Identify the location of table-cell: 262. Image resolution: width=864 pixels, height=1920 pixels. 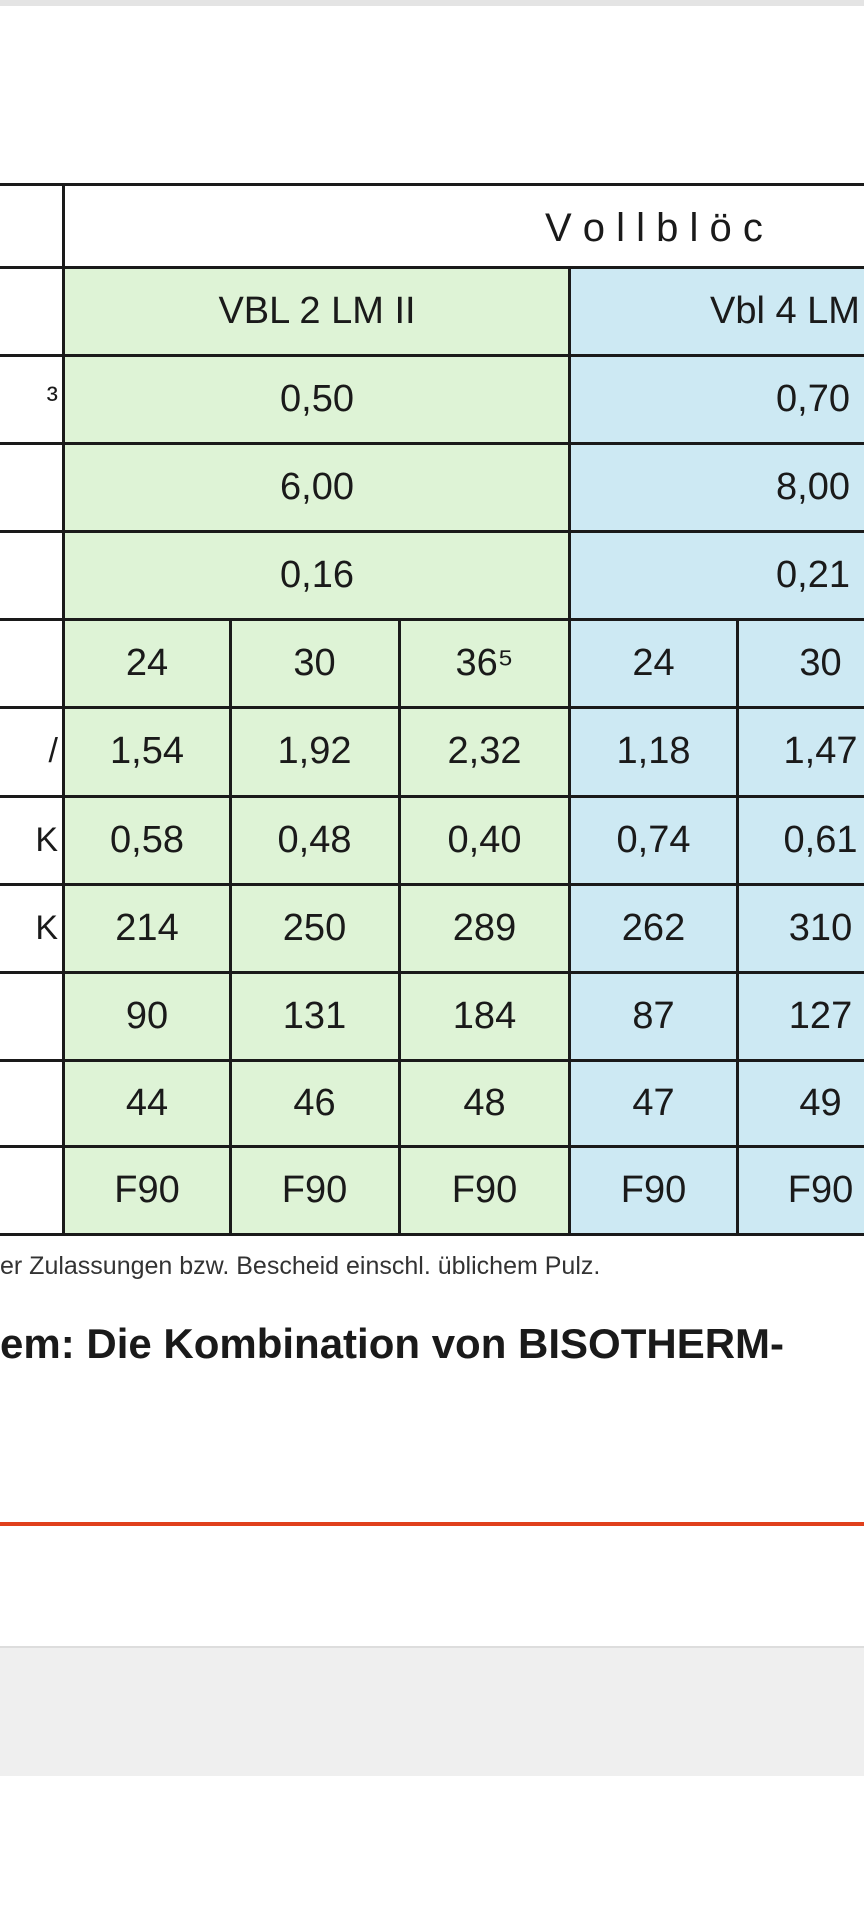
(653, 927).